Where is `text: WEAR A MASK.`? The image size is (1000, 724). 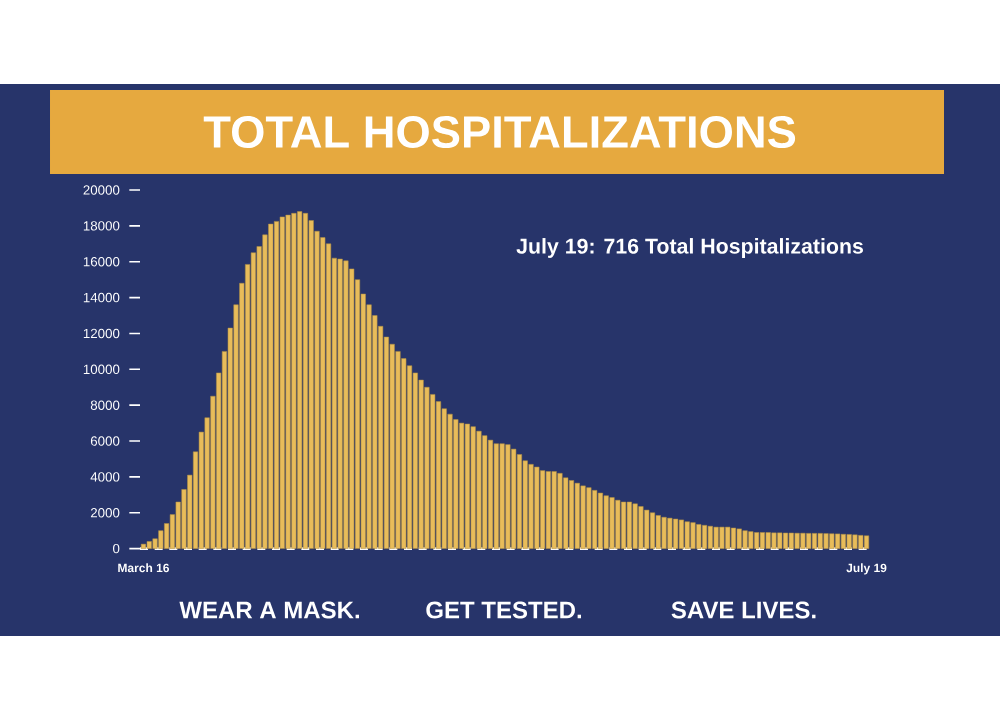 text: WEAR A MASK. is located at coordinates (269, 610).